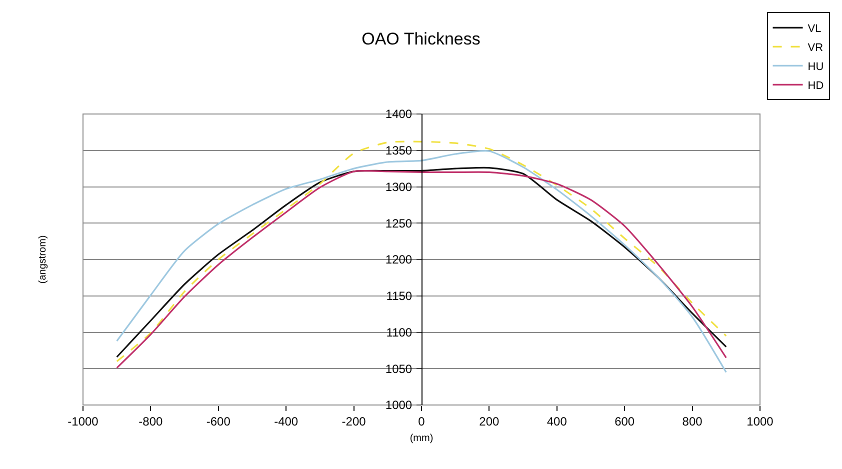 This screenshot has height=469, width=842. What do you see at coordinates (83, 421) in the screenshot?
I see `x-tick-label: -1000` at bounding box center [83, 421].